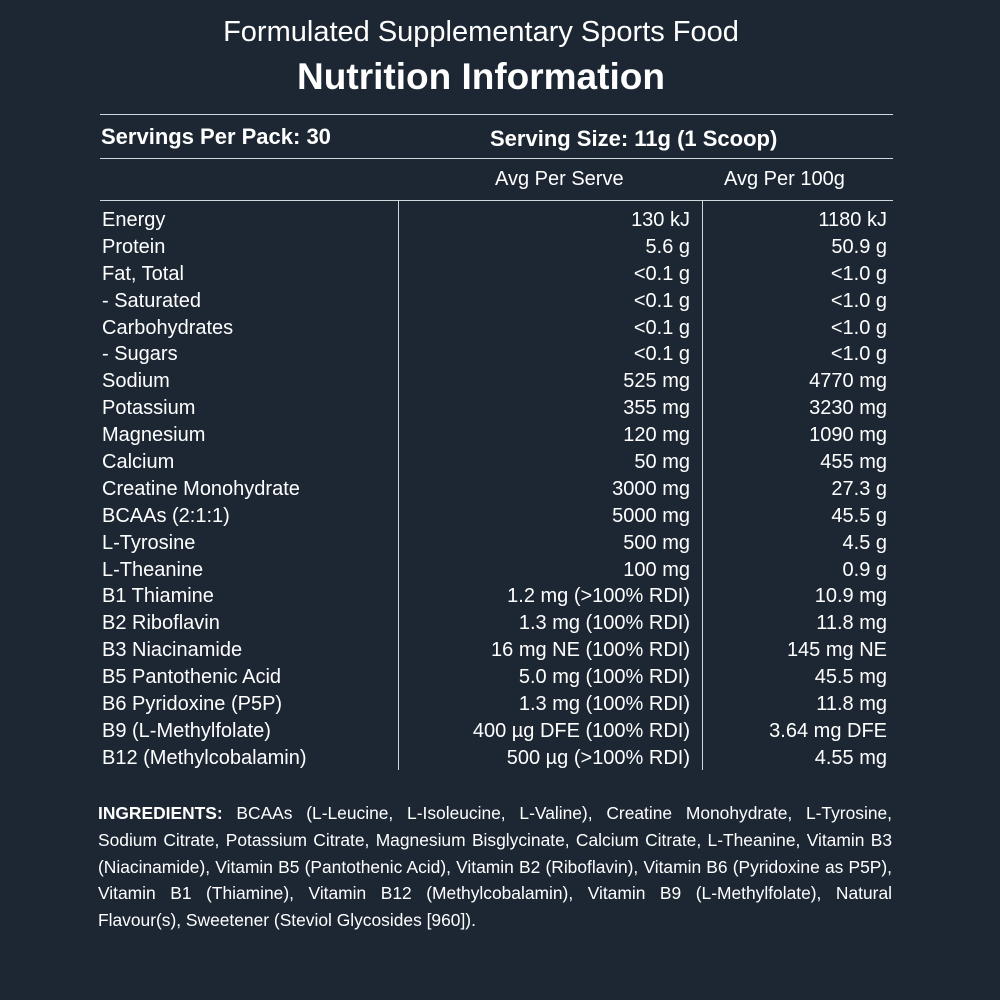 The image size is (1000, 1000). What do you see at coordinates (496, 200) in the screenshot?
I see `header-rule` at bounding box center [496, 200].